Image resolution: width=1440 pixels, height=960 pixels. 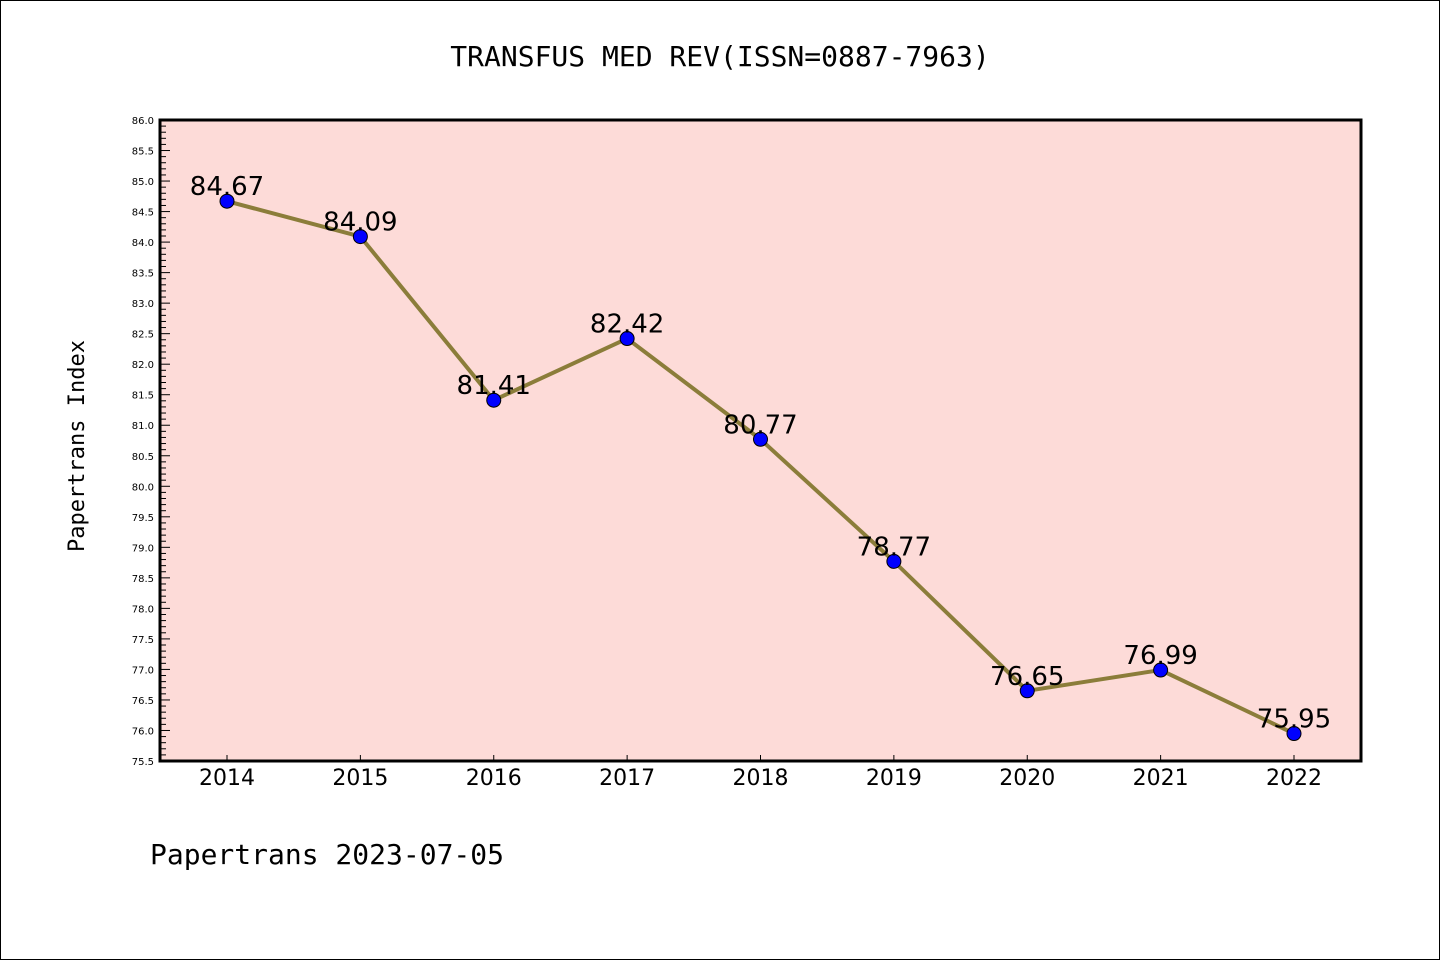 What do you see at coordinates (143, 182) in the screenshot?
I see `y-tick-label: 85.0` at bounding box center [143, 182].